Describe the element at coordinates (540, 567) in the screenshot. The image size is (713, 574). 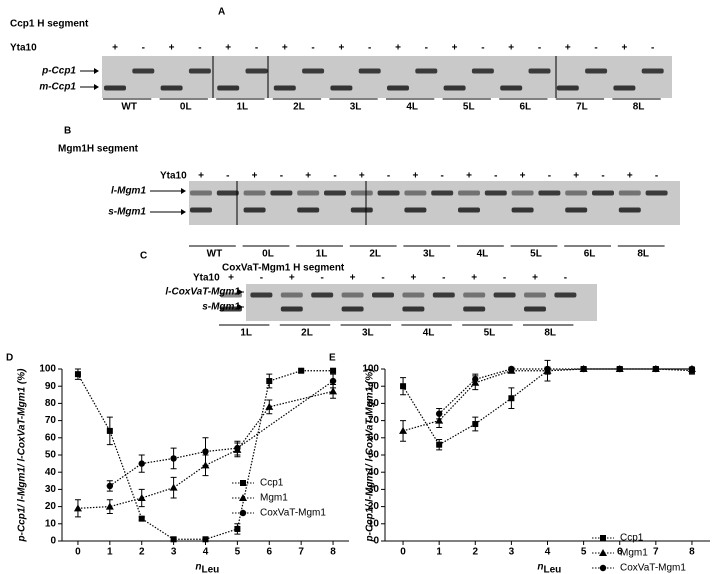
I see `x-axis-label: n` at that location.